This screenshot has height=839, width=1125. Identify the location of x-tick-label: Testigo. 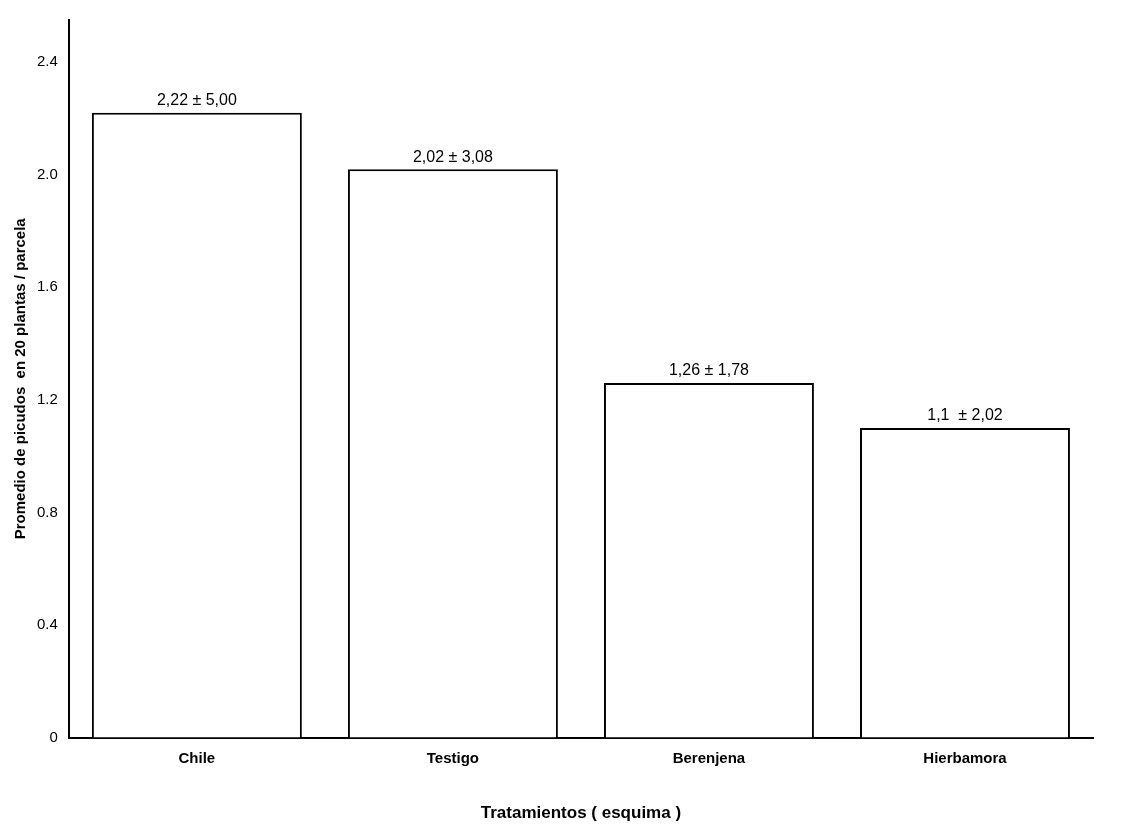
(453, 757).